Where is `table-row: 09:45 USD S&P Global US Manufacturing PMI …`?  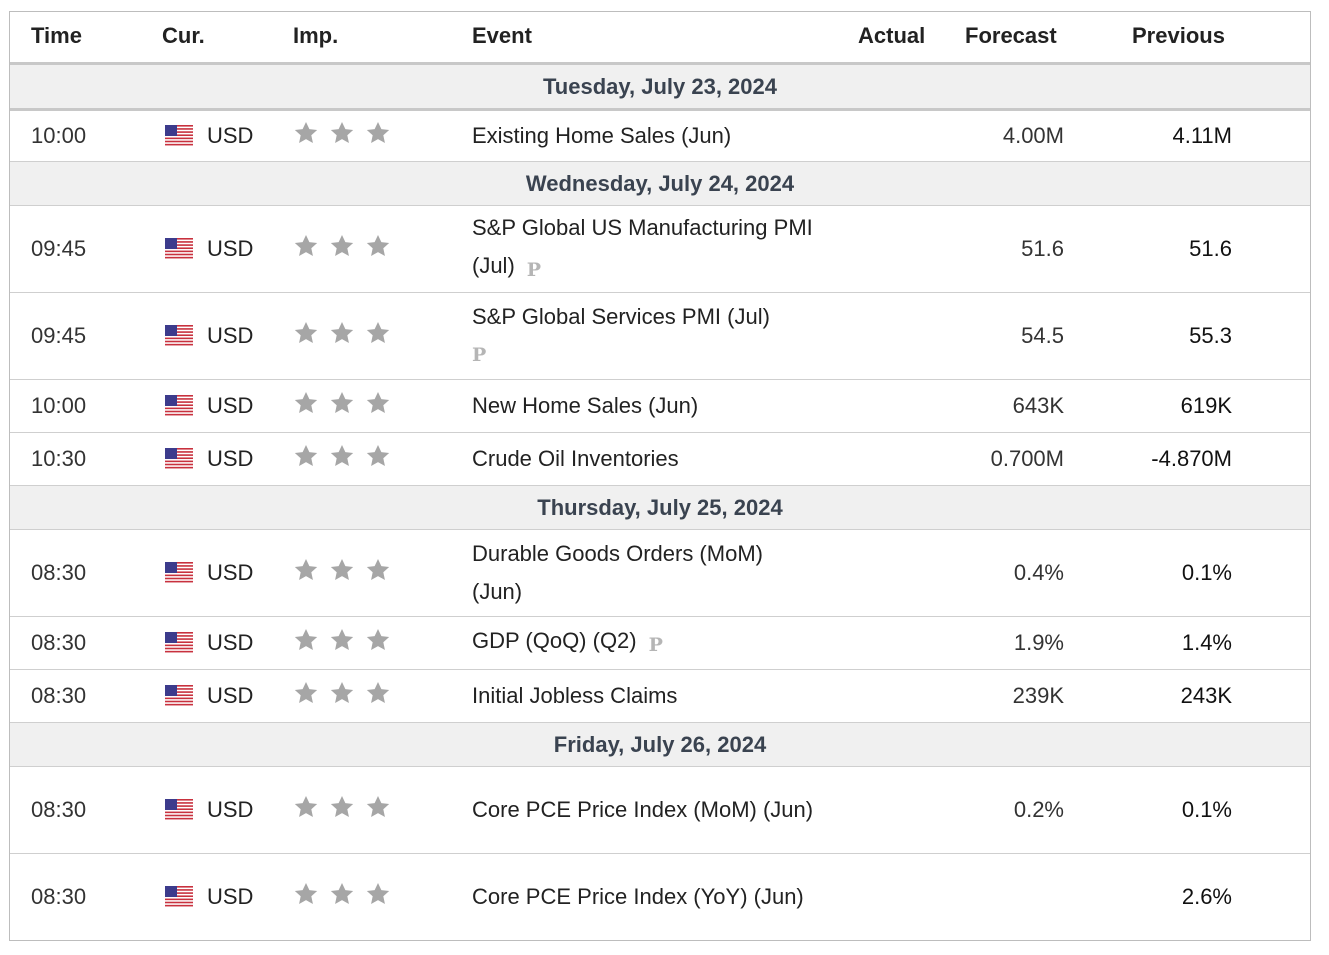 table-row: 09:45 USD S&P Global US Manufacturing PMI … is located at coordinates (660, 249).